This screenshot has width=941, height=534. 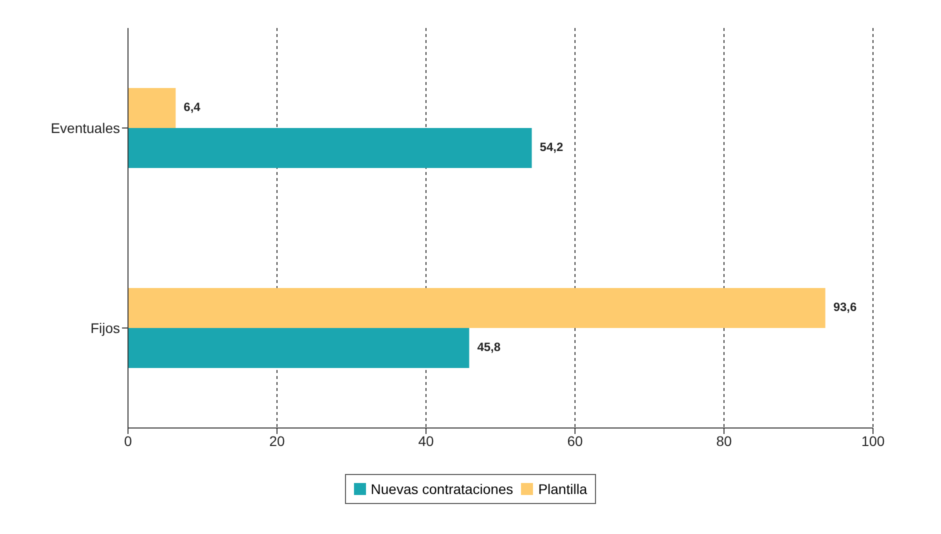 What do you see at coordinates (442, 489) in the screenshot?
I see `legend-label: Nuevas contrataciones` at bounding box center [442, 489].